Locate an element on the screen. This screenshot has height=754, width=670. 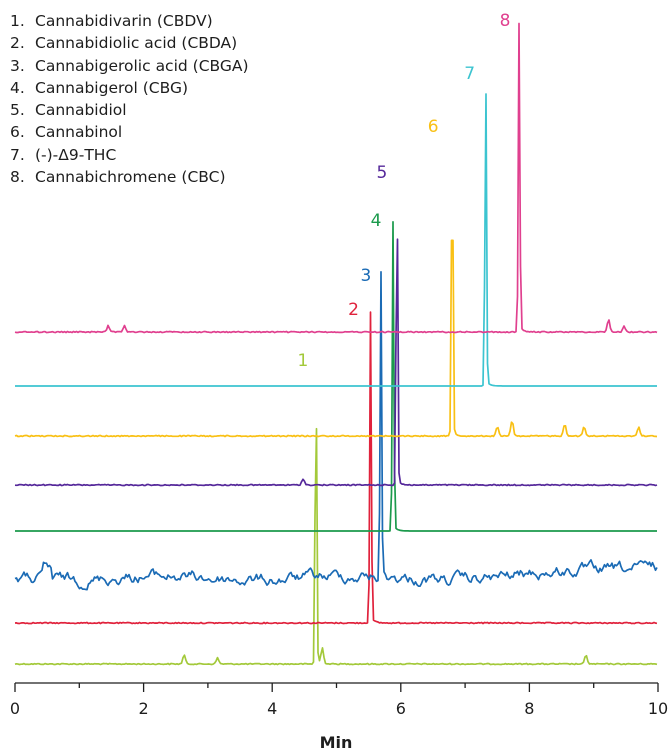
legend-number: 6. is located at coordinates (17, 132).